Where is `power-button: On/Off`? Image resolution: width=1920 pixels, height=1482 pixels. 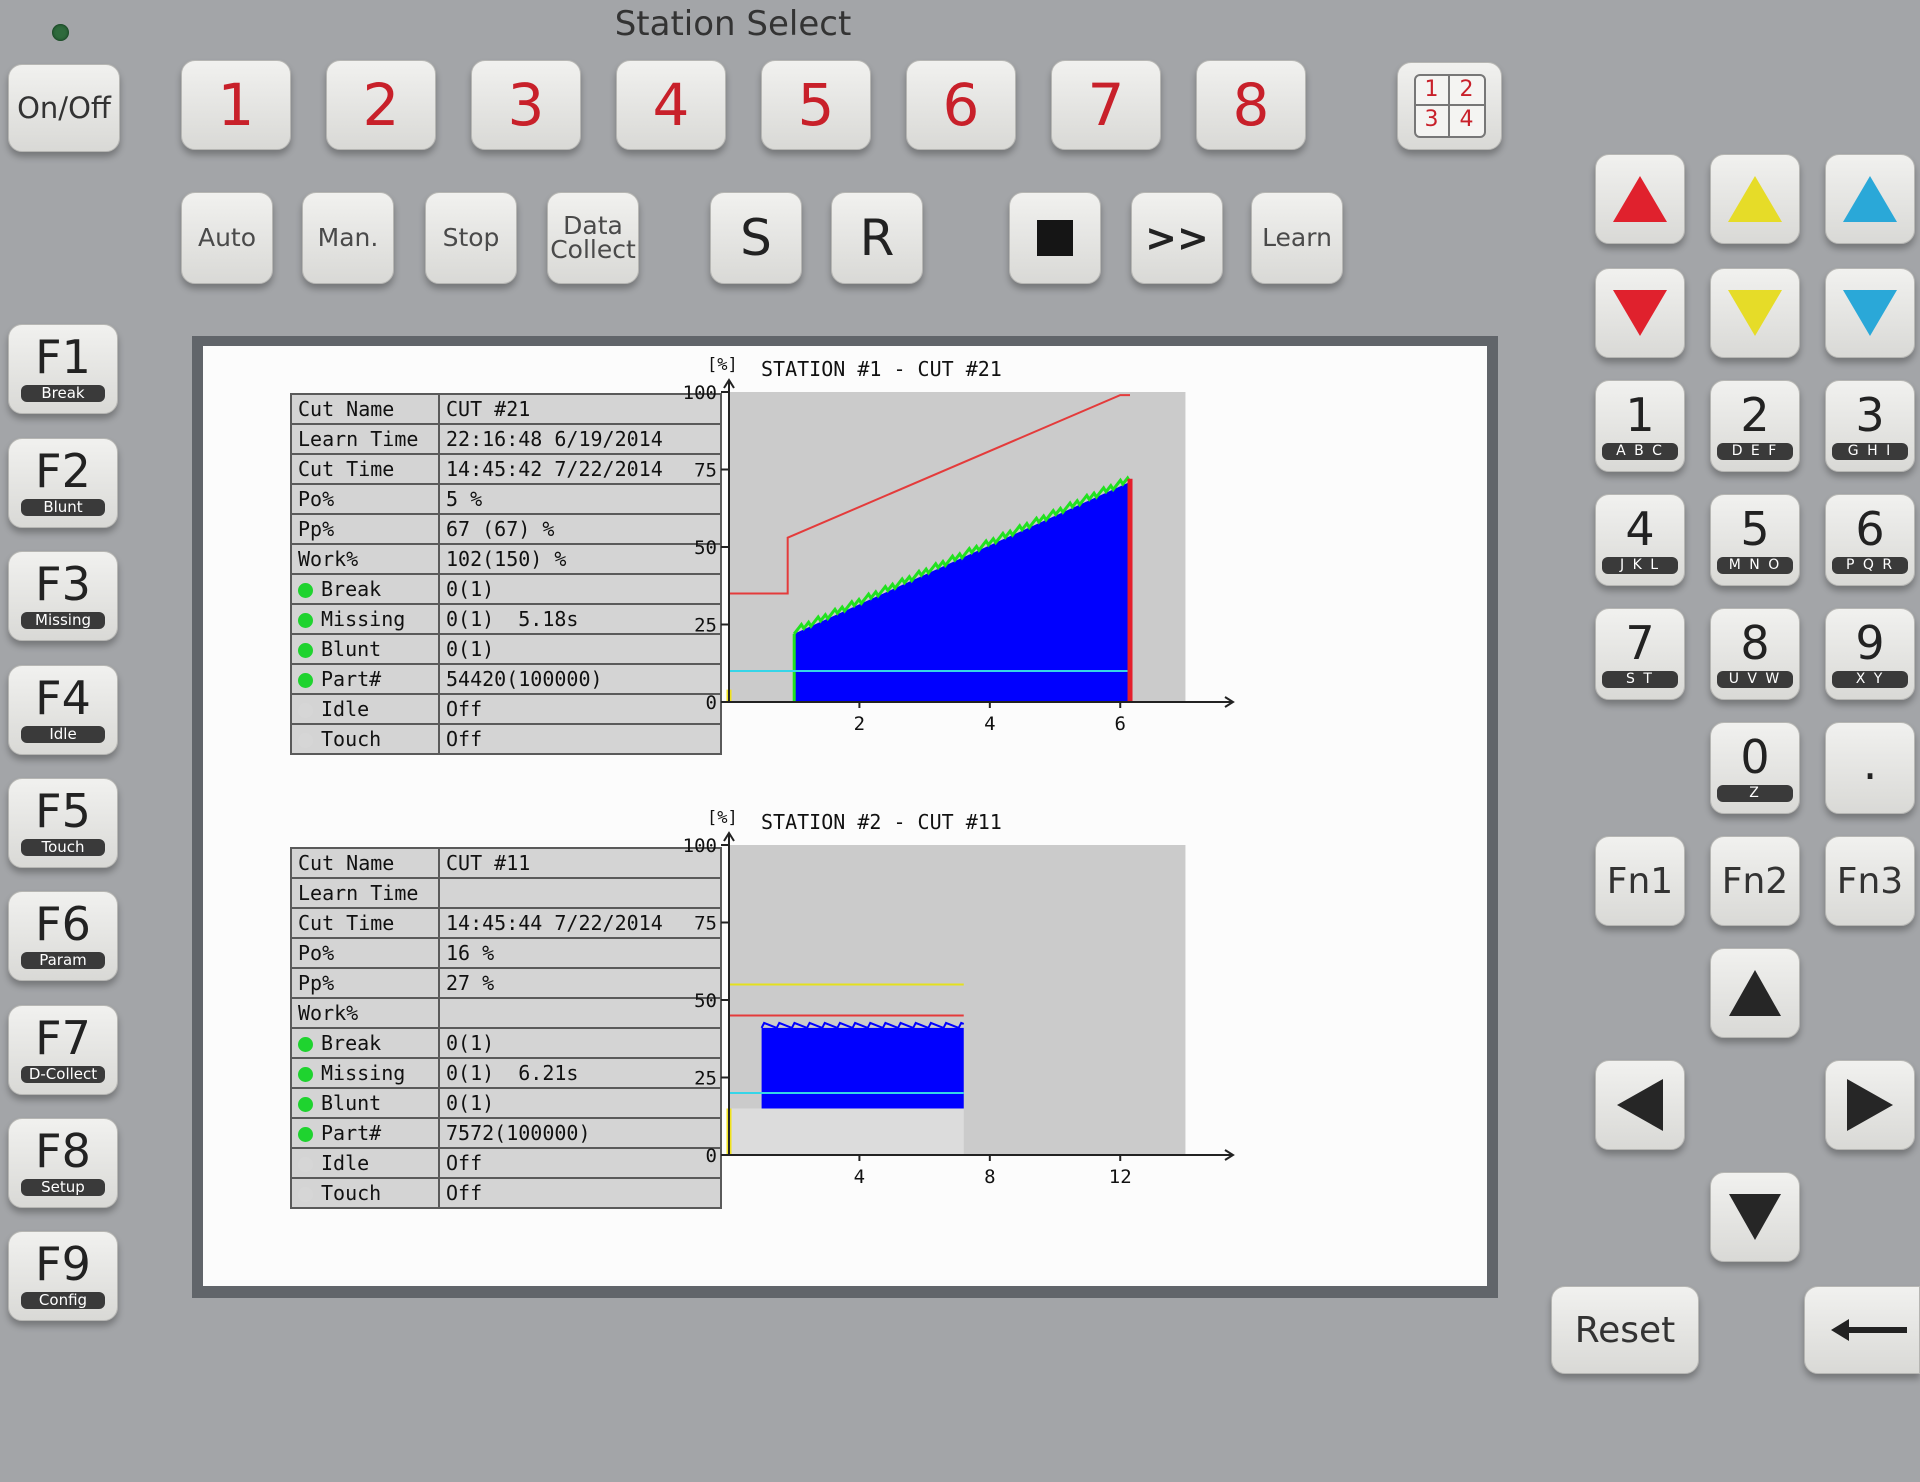 power-button: On/Off is located at coordinates (64, 108).